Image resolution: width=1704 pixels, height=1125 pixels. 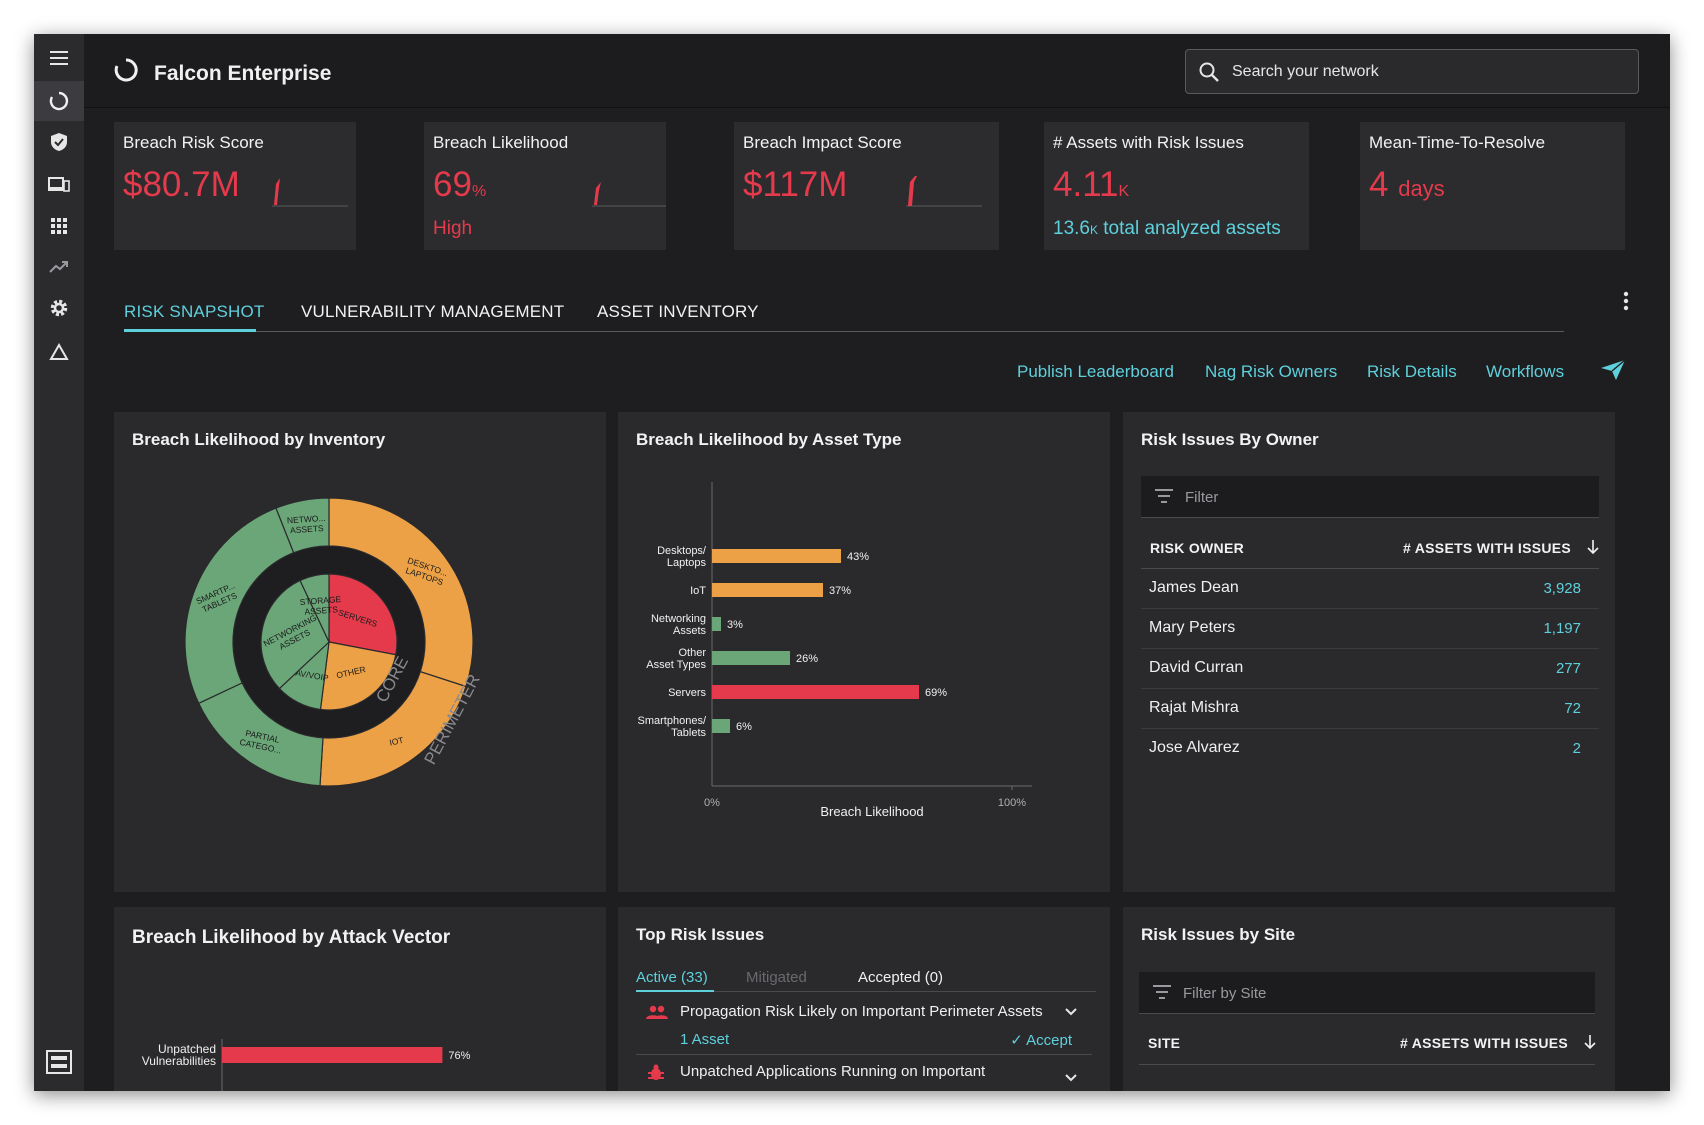 What do you see at coordinates (545, 186) in the screenshot?
I see `kpi-breach-likelihood: Breach Likelihood 69% High` at bounding box center [545, 186].